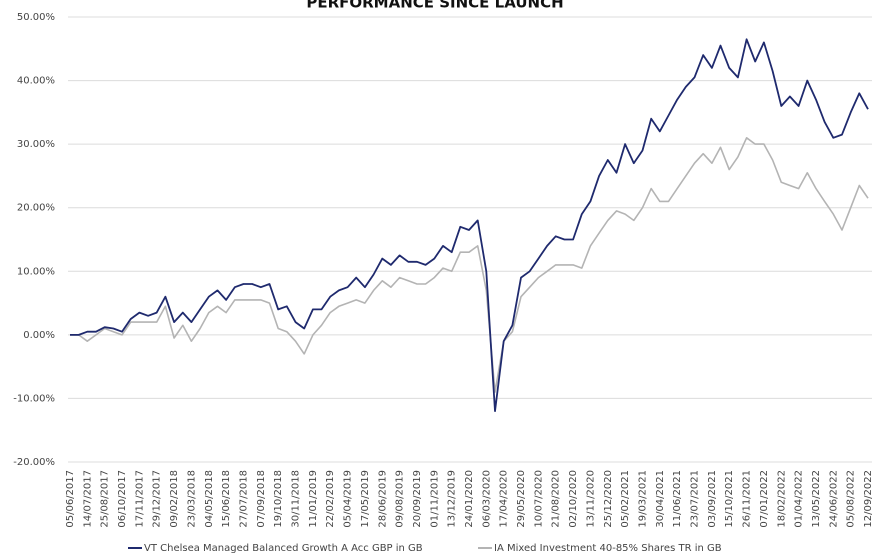 This screenshot has width=881, height=557. I want to click on x-tick-label: 07/09/2018, so click(261, 499).